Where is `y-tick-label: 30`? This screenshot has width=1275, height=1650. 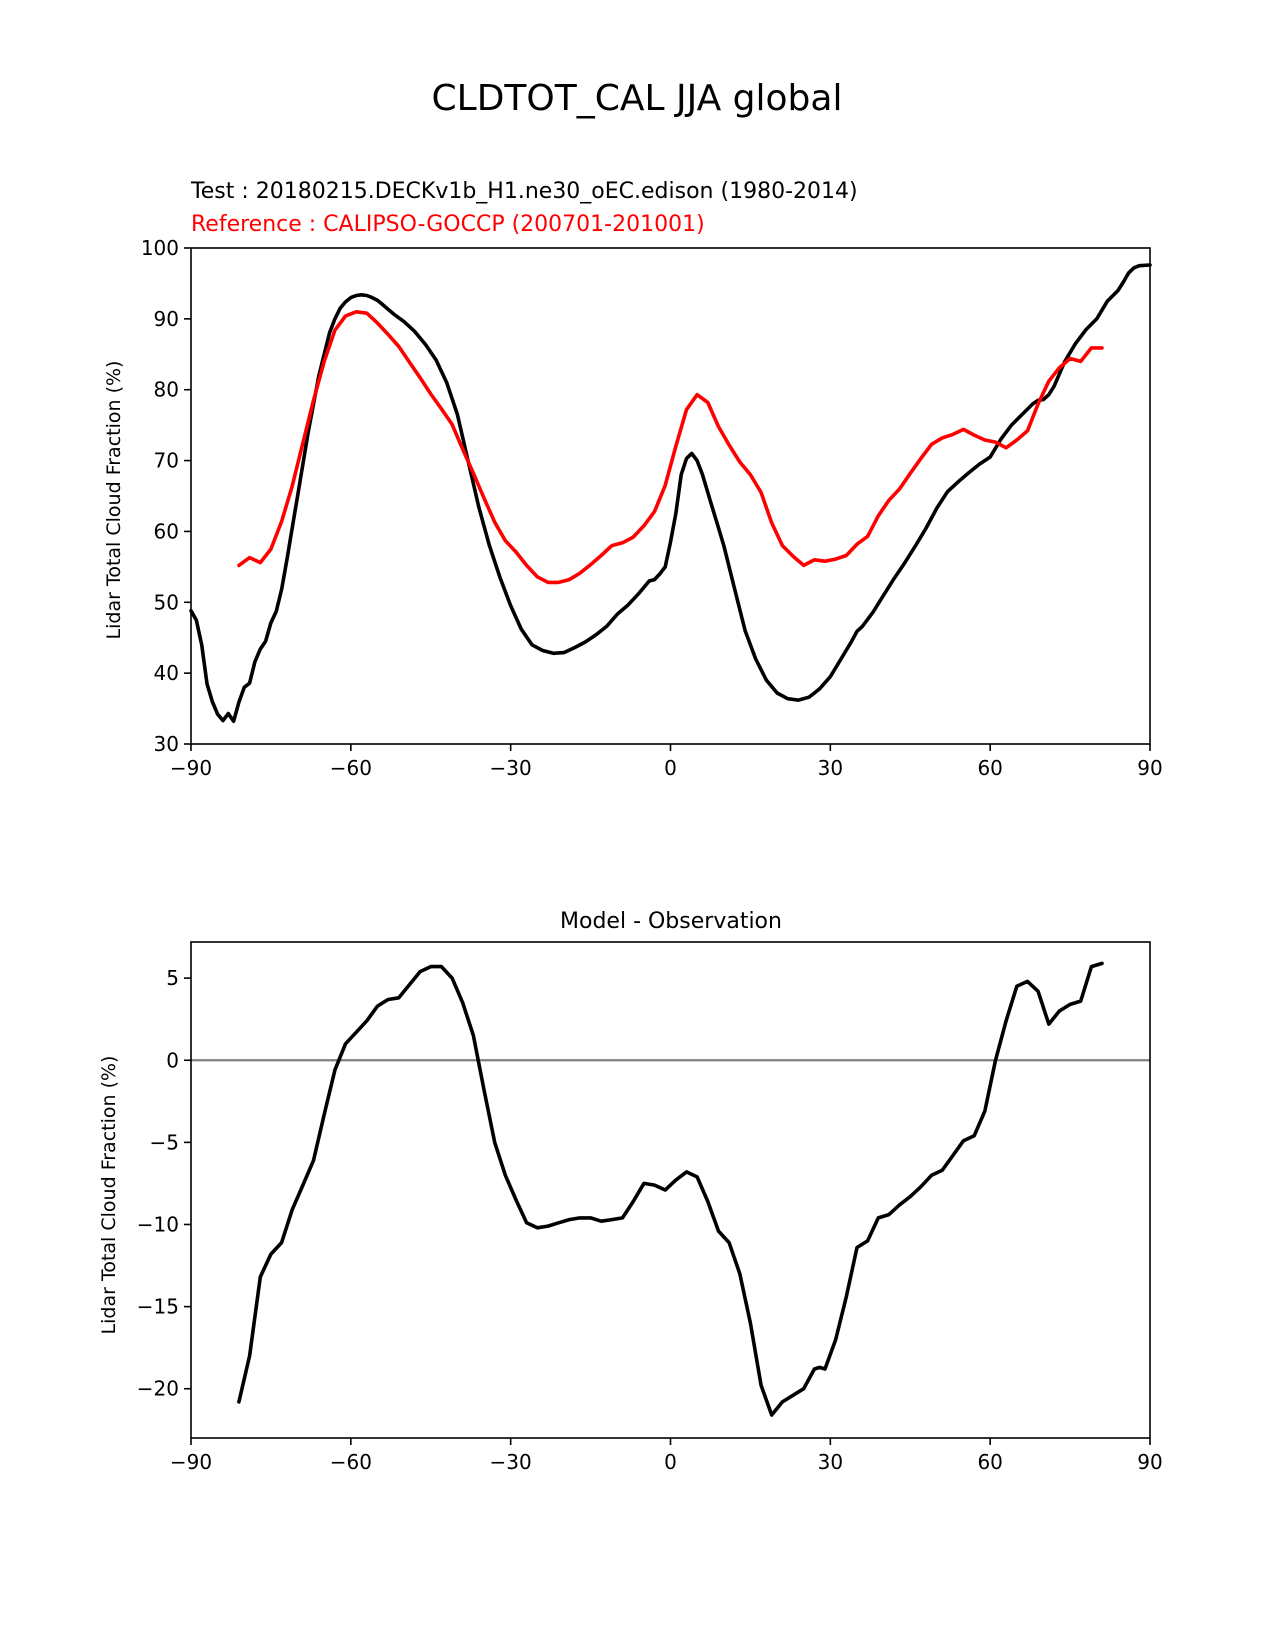
y-tick-label: 30 is located at coordinates (166, 744).